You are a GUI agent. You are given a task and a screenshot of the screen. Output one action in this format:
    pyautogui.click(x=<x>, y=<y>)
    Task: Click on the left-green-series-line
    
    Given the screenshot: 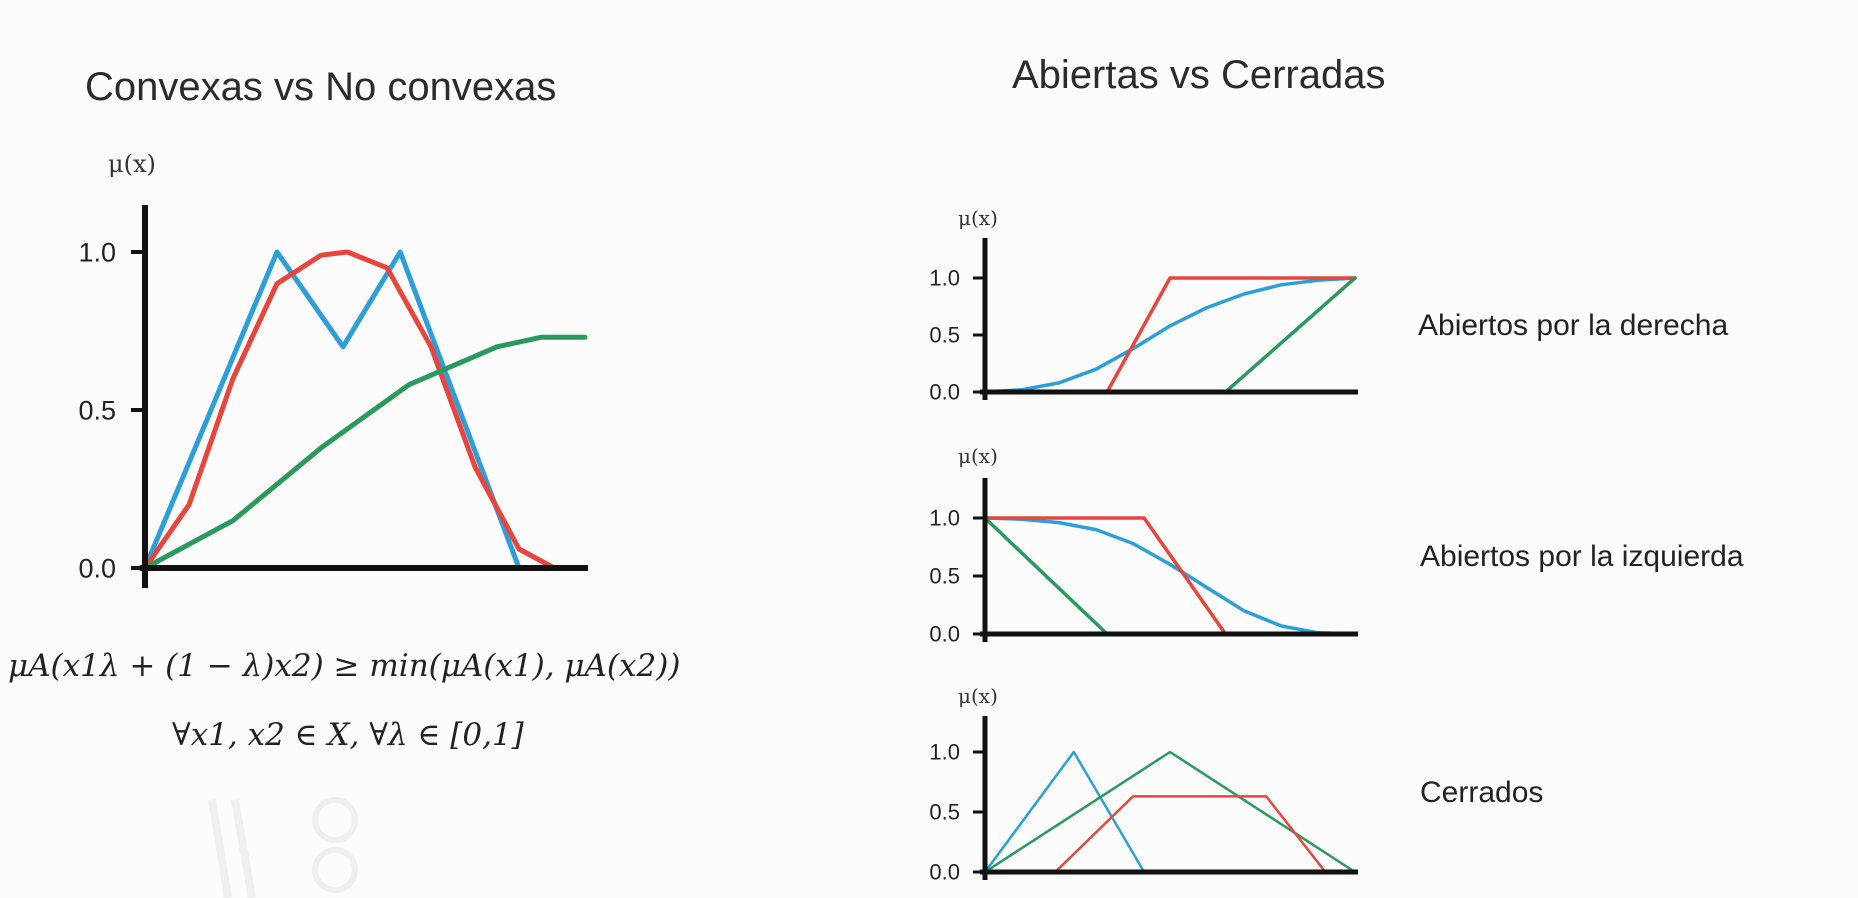 What is the action you would take?
    pyautogui.click(x=365, y=452)
    